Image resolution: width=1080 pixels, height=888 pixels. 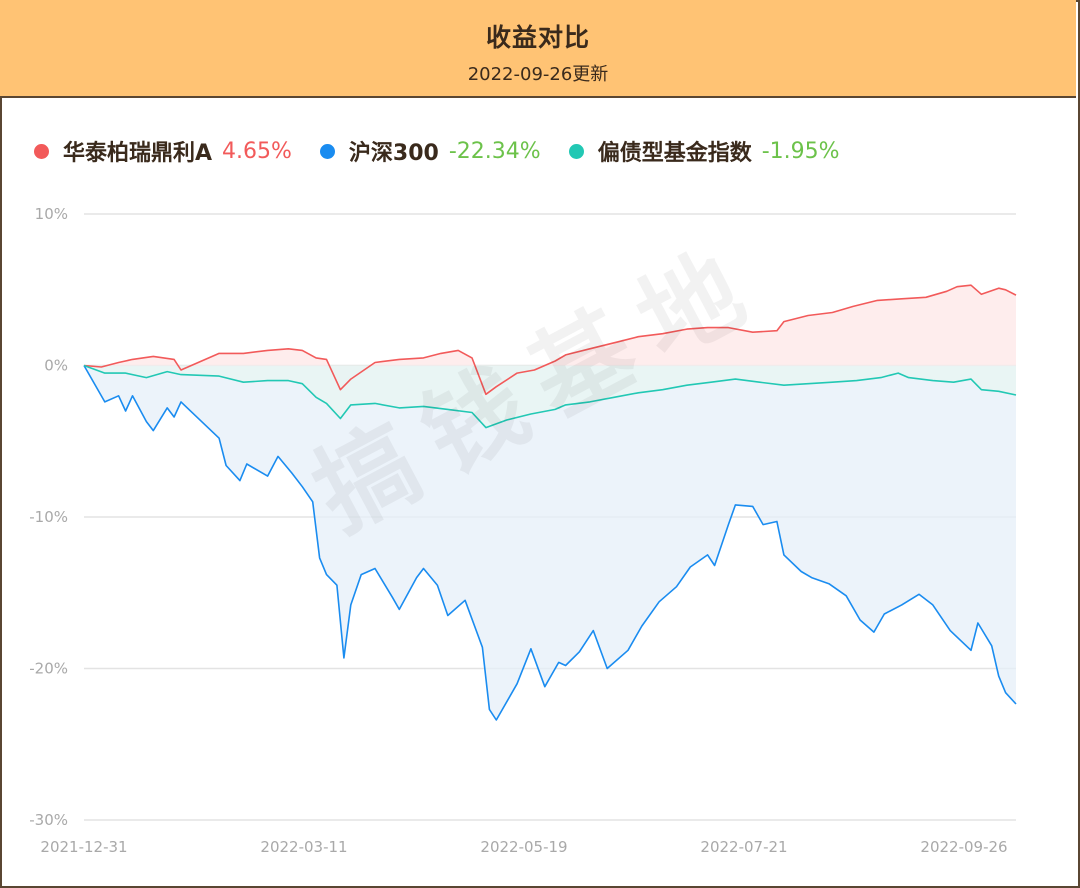 I want to click on chart-header: 收益对比 2022-09-26更新, so click(x=538, y=49).